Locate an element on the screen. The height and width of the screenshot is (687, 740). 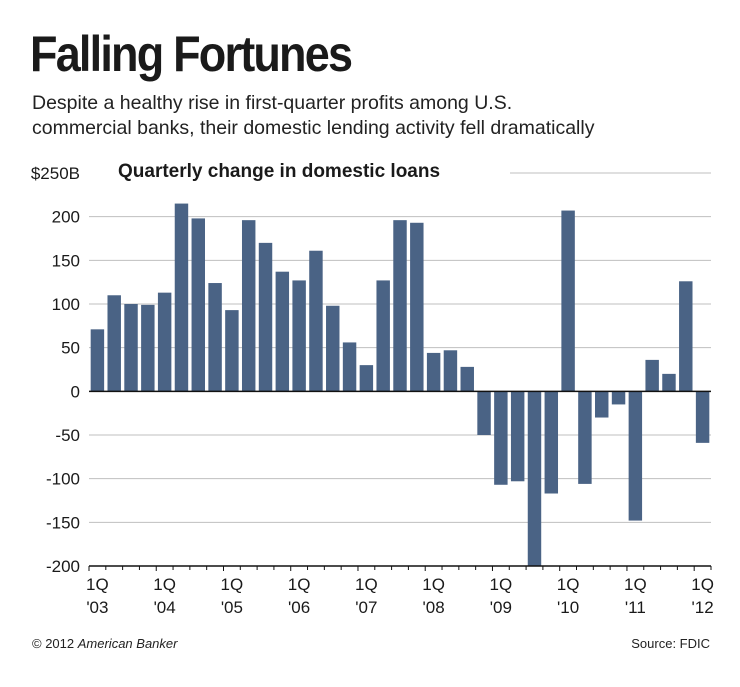
bar-1Q05 is located at coordinates (232, 351).